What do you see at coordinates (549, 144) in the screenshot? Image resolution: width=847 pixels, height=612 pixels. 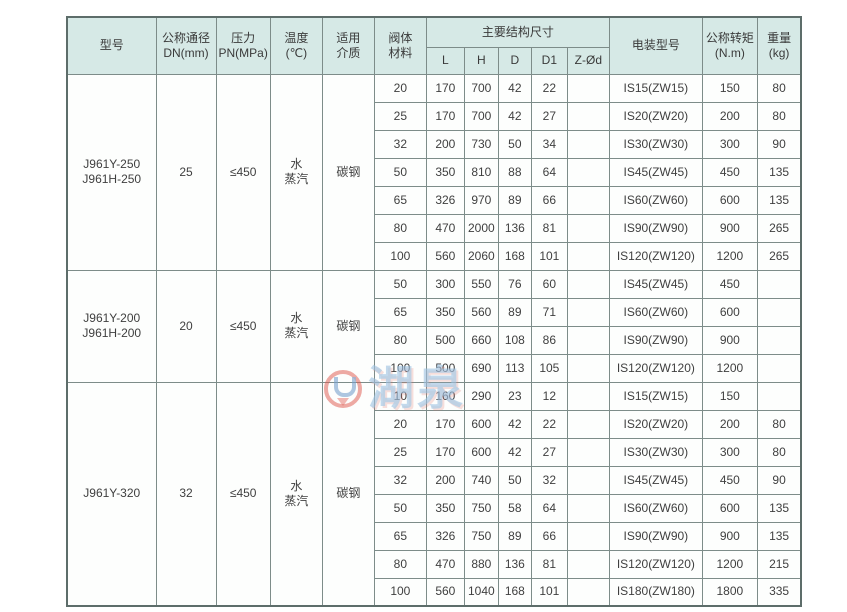 I see `cell-D1: 34` at bounding box center [549, 144].